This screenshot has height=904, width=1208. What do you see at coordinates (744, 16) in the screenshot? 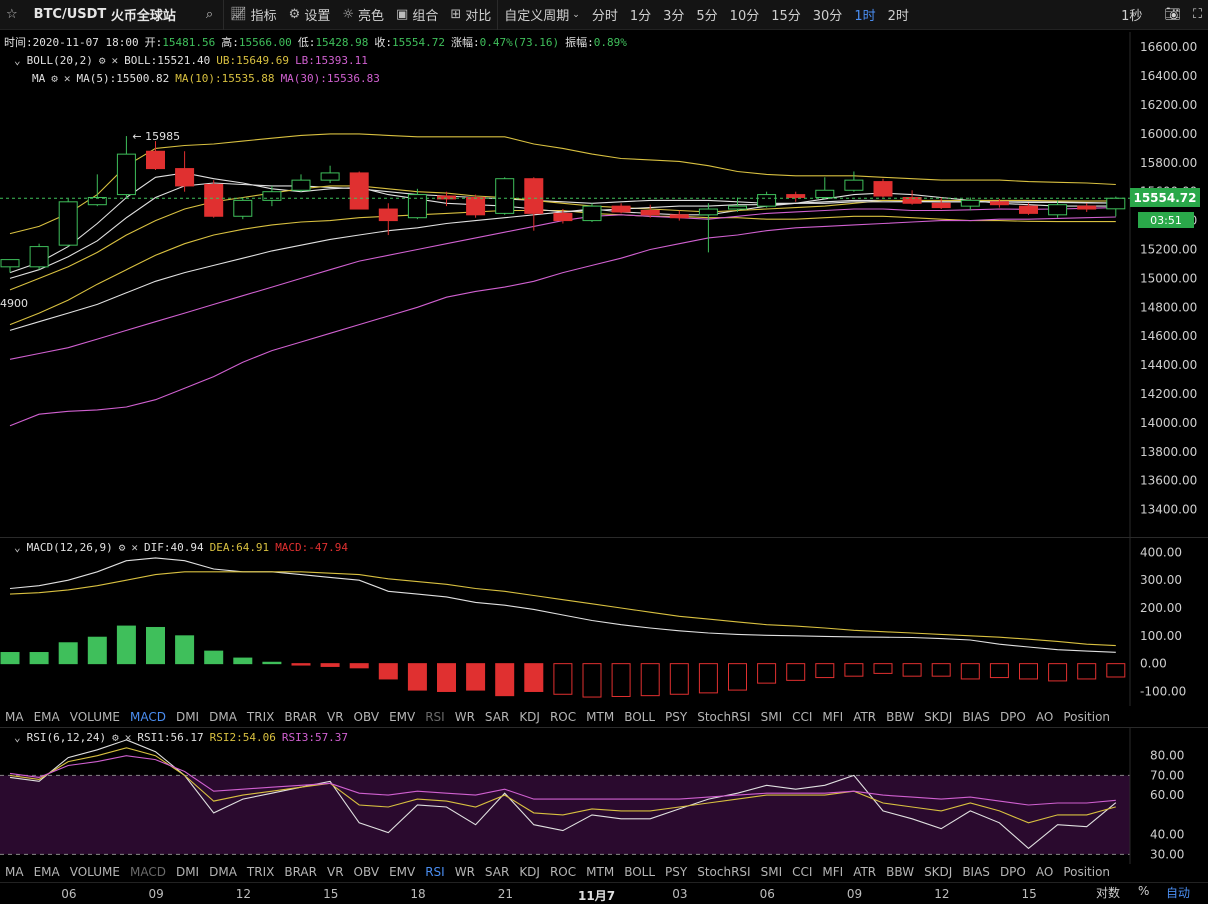
I see `period-option: 10分` at bounding box center [744, 16].